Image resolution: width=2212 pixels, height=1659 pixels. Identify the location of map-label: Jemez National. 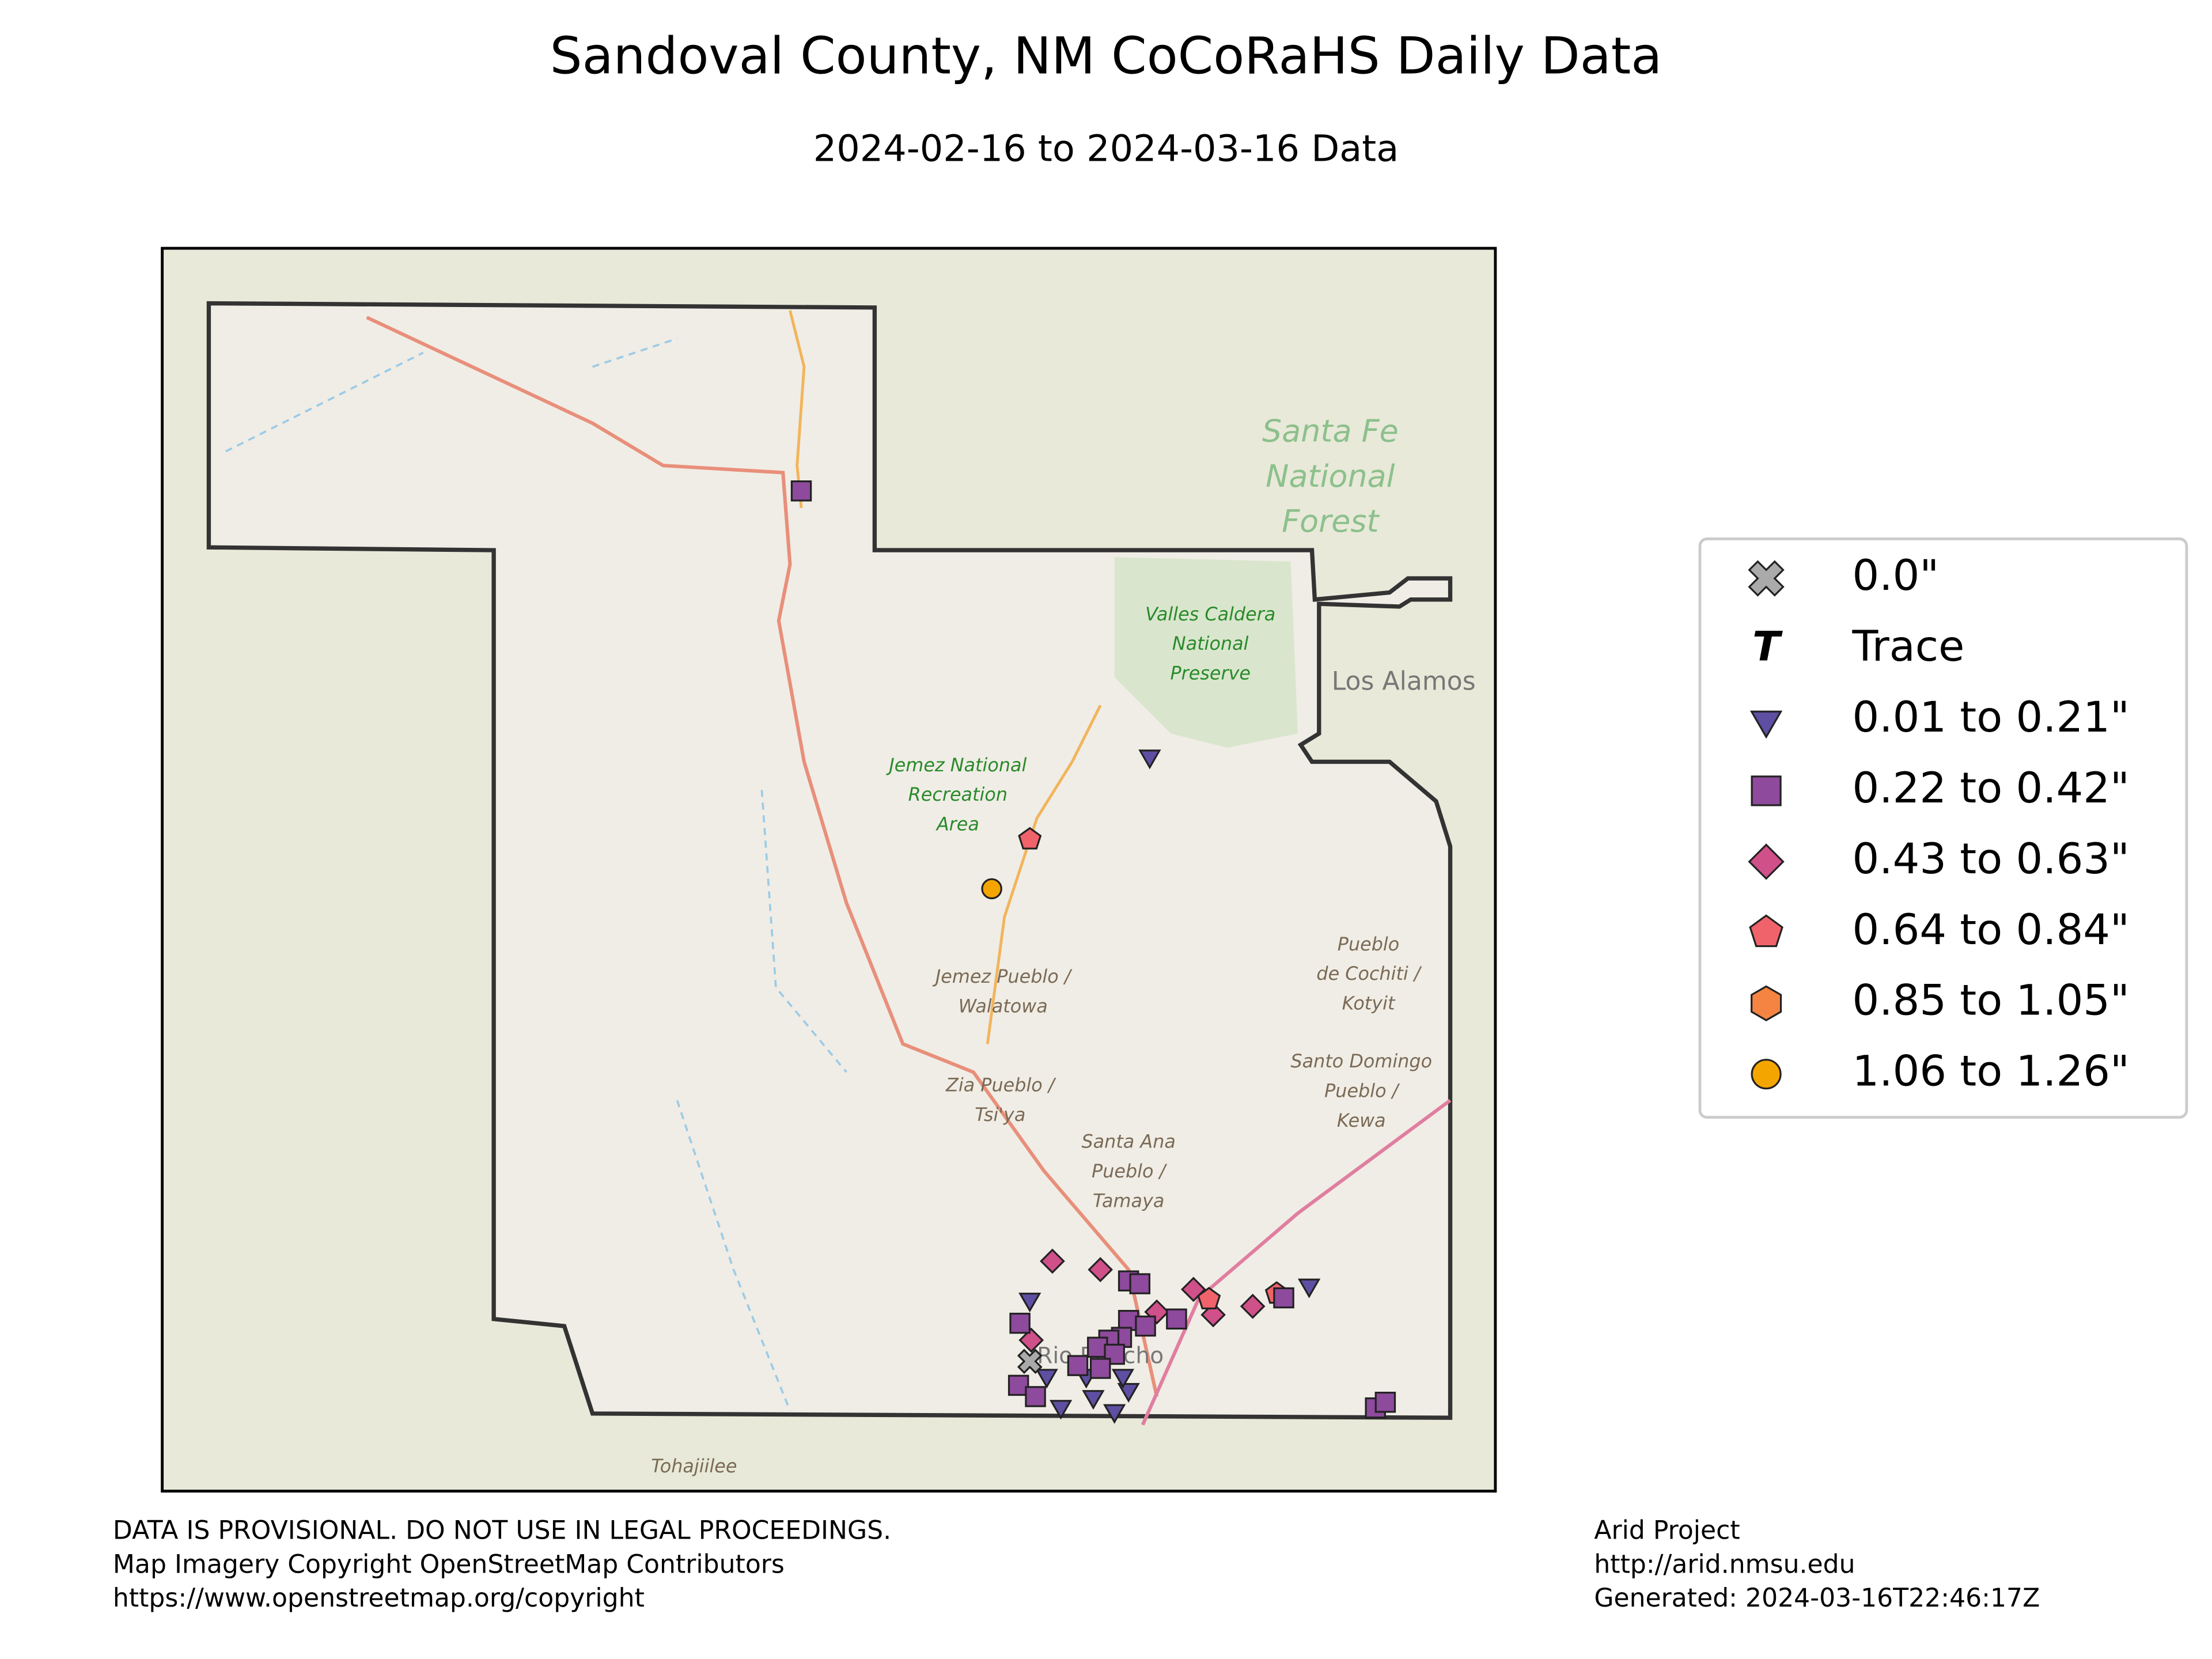
(956, 765).